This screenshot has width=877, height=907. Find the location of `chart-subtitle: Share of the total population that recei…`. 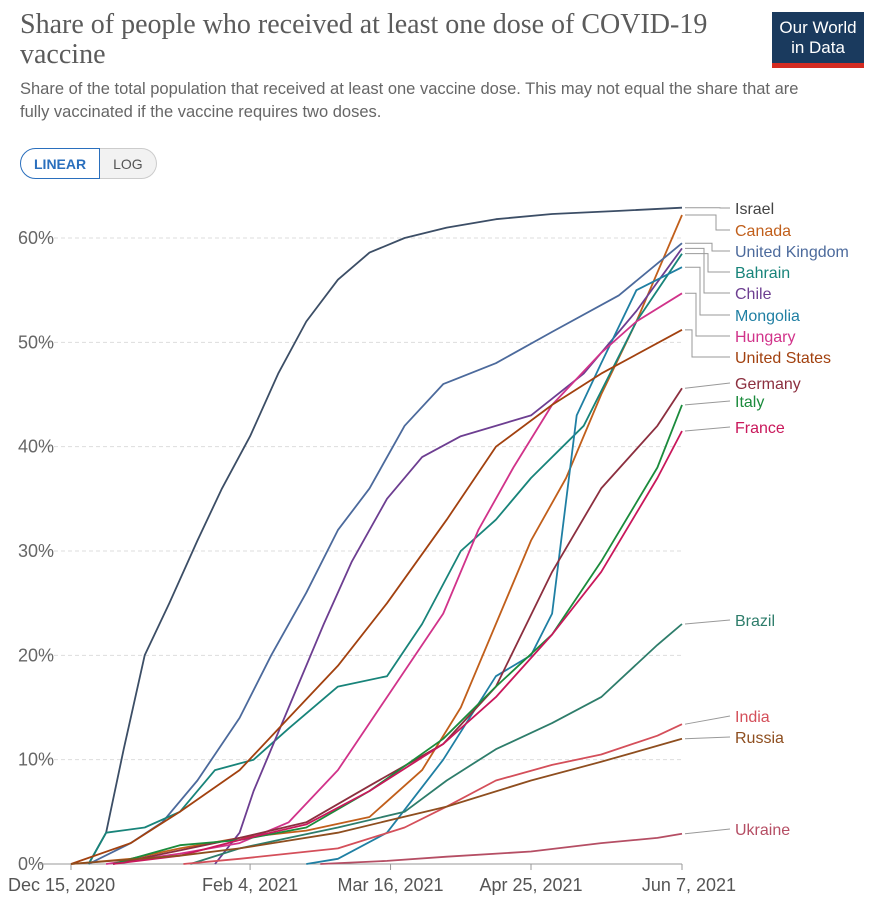

chart-subtitle: Share of the total population that recei… is located at coordinates (409, 100).